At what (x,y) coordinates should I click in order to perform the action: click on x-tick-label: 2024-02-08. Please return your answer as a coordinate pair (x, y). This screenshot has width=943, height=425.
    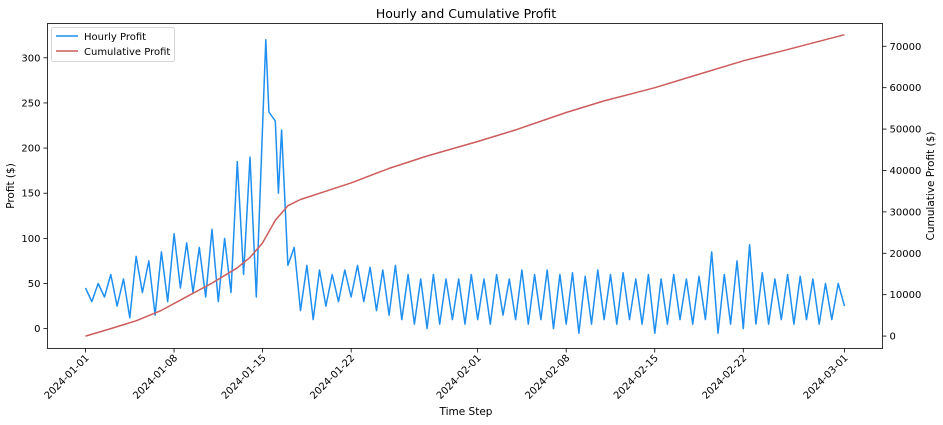
    Looking at the image, I should click on (547, 377).